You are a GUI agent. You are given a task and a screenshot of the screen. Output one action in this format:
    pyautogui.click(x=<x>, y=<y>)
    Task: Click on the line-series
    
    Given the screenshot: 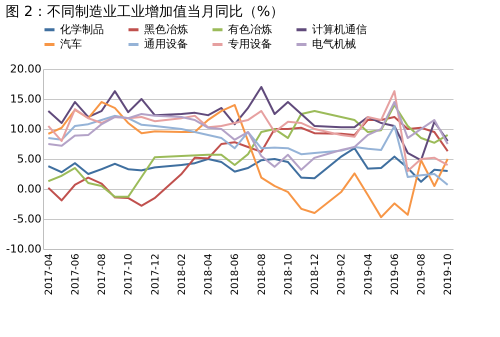 What is the action you would take?
    pyautogui.click(x=248, y=165)
    